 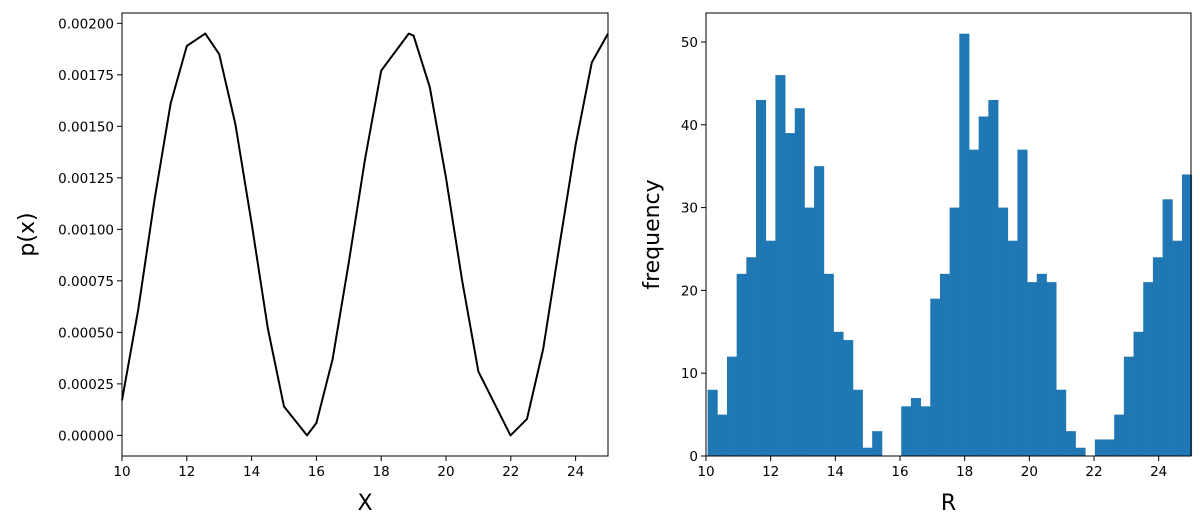 What do you see at coordinates (689, 291) in the screenshot?
I see `y-tick-label-2: 20` at bounding box center [689, 291].